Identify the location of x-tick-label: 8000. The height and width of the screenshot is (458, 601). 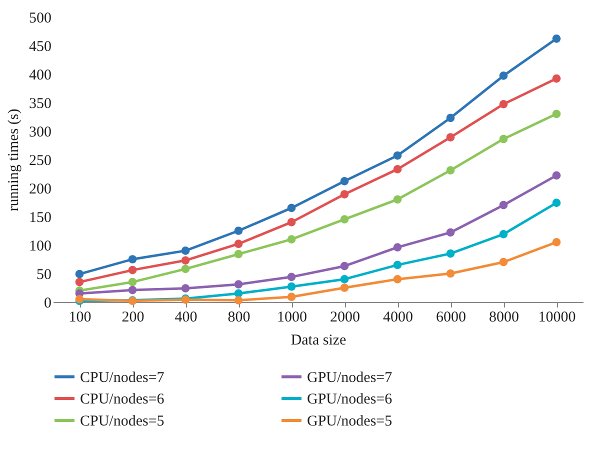
(504, 318).